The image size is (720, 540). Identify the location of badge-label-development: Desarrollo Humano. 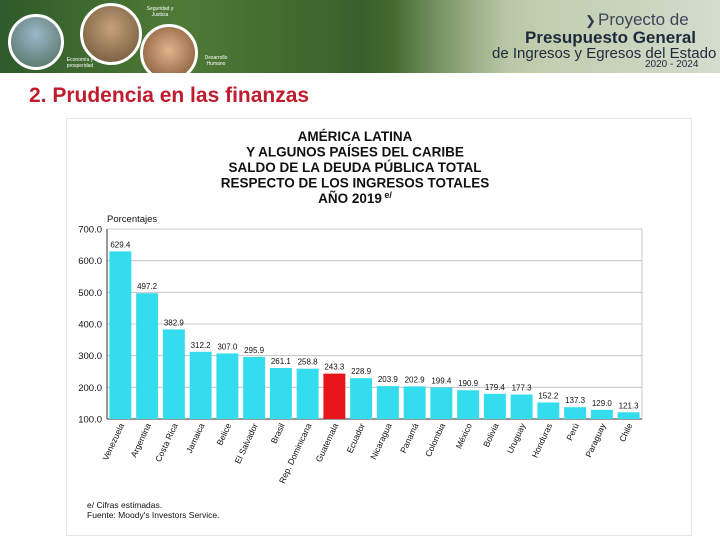
(216, 61).